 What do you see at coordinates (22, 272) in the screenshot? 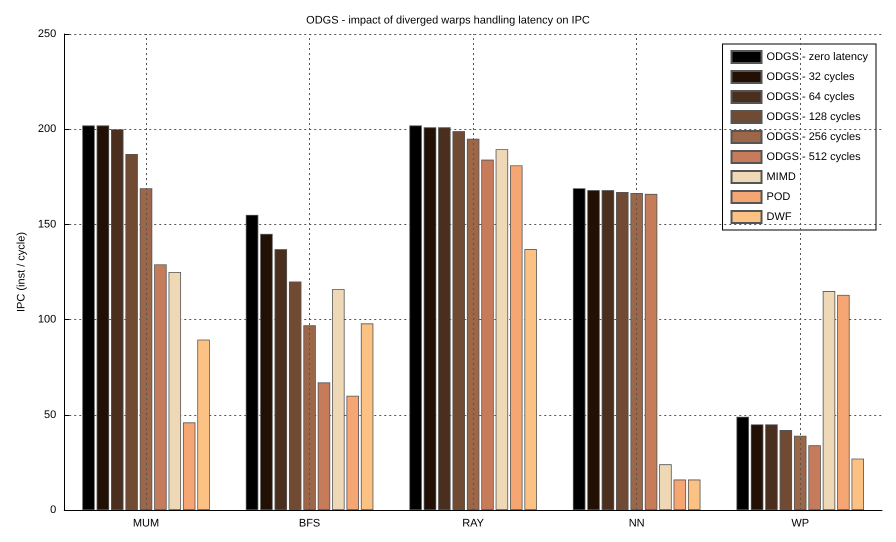
I see `y-axis-title: IPC (inst / cycle)` at bounding box center [22, 272].